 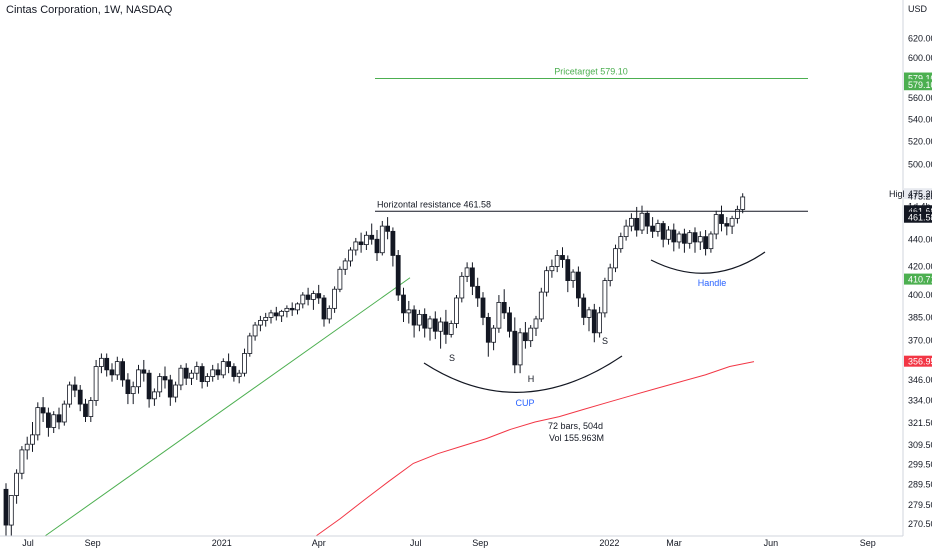 What do you see at coordinates (920, 464) in the screenshot?
I see `y-tick-label: 299.50` at bounding box center [920, 464].